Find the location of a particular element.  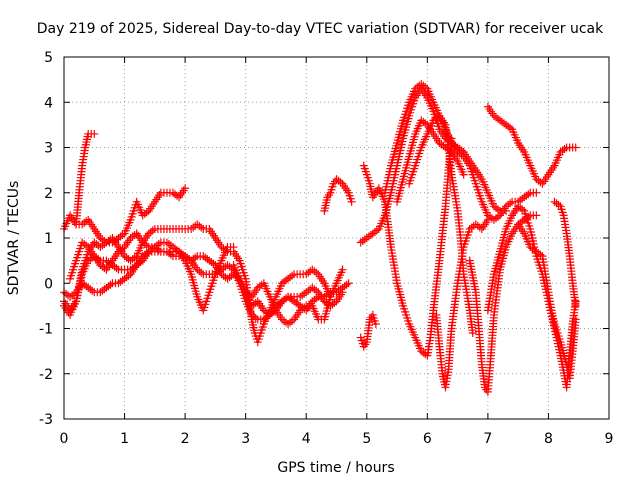

y-tick-label: 3 is located at coordinates (48, 149).